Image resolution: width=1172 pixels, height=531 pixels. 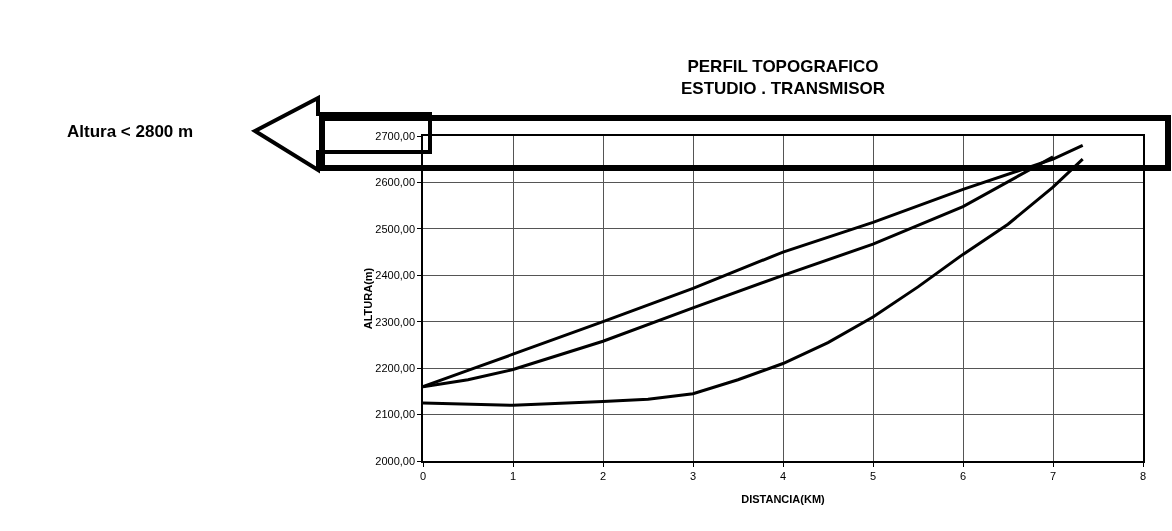 What do you see at coordinates (395, 135) in the screenshot?
I see `y-tick-label: 2700,00` at bounding box center [395, 135].